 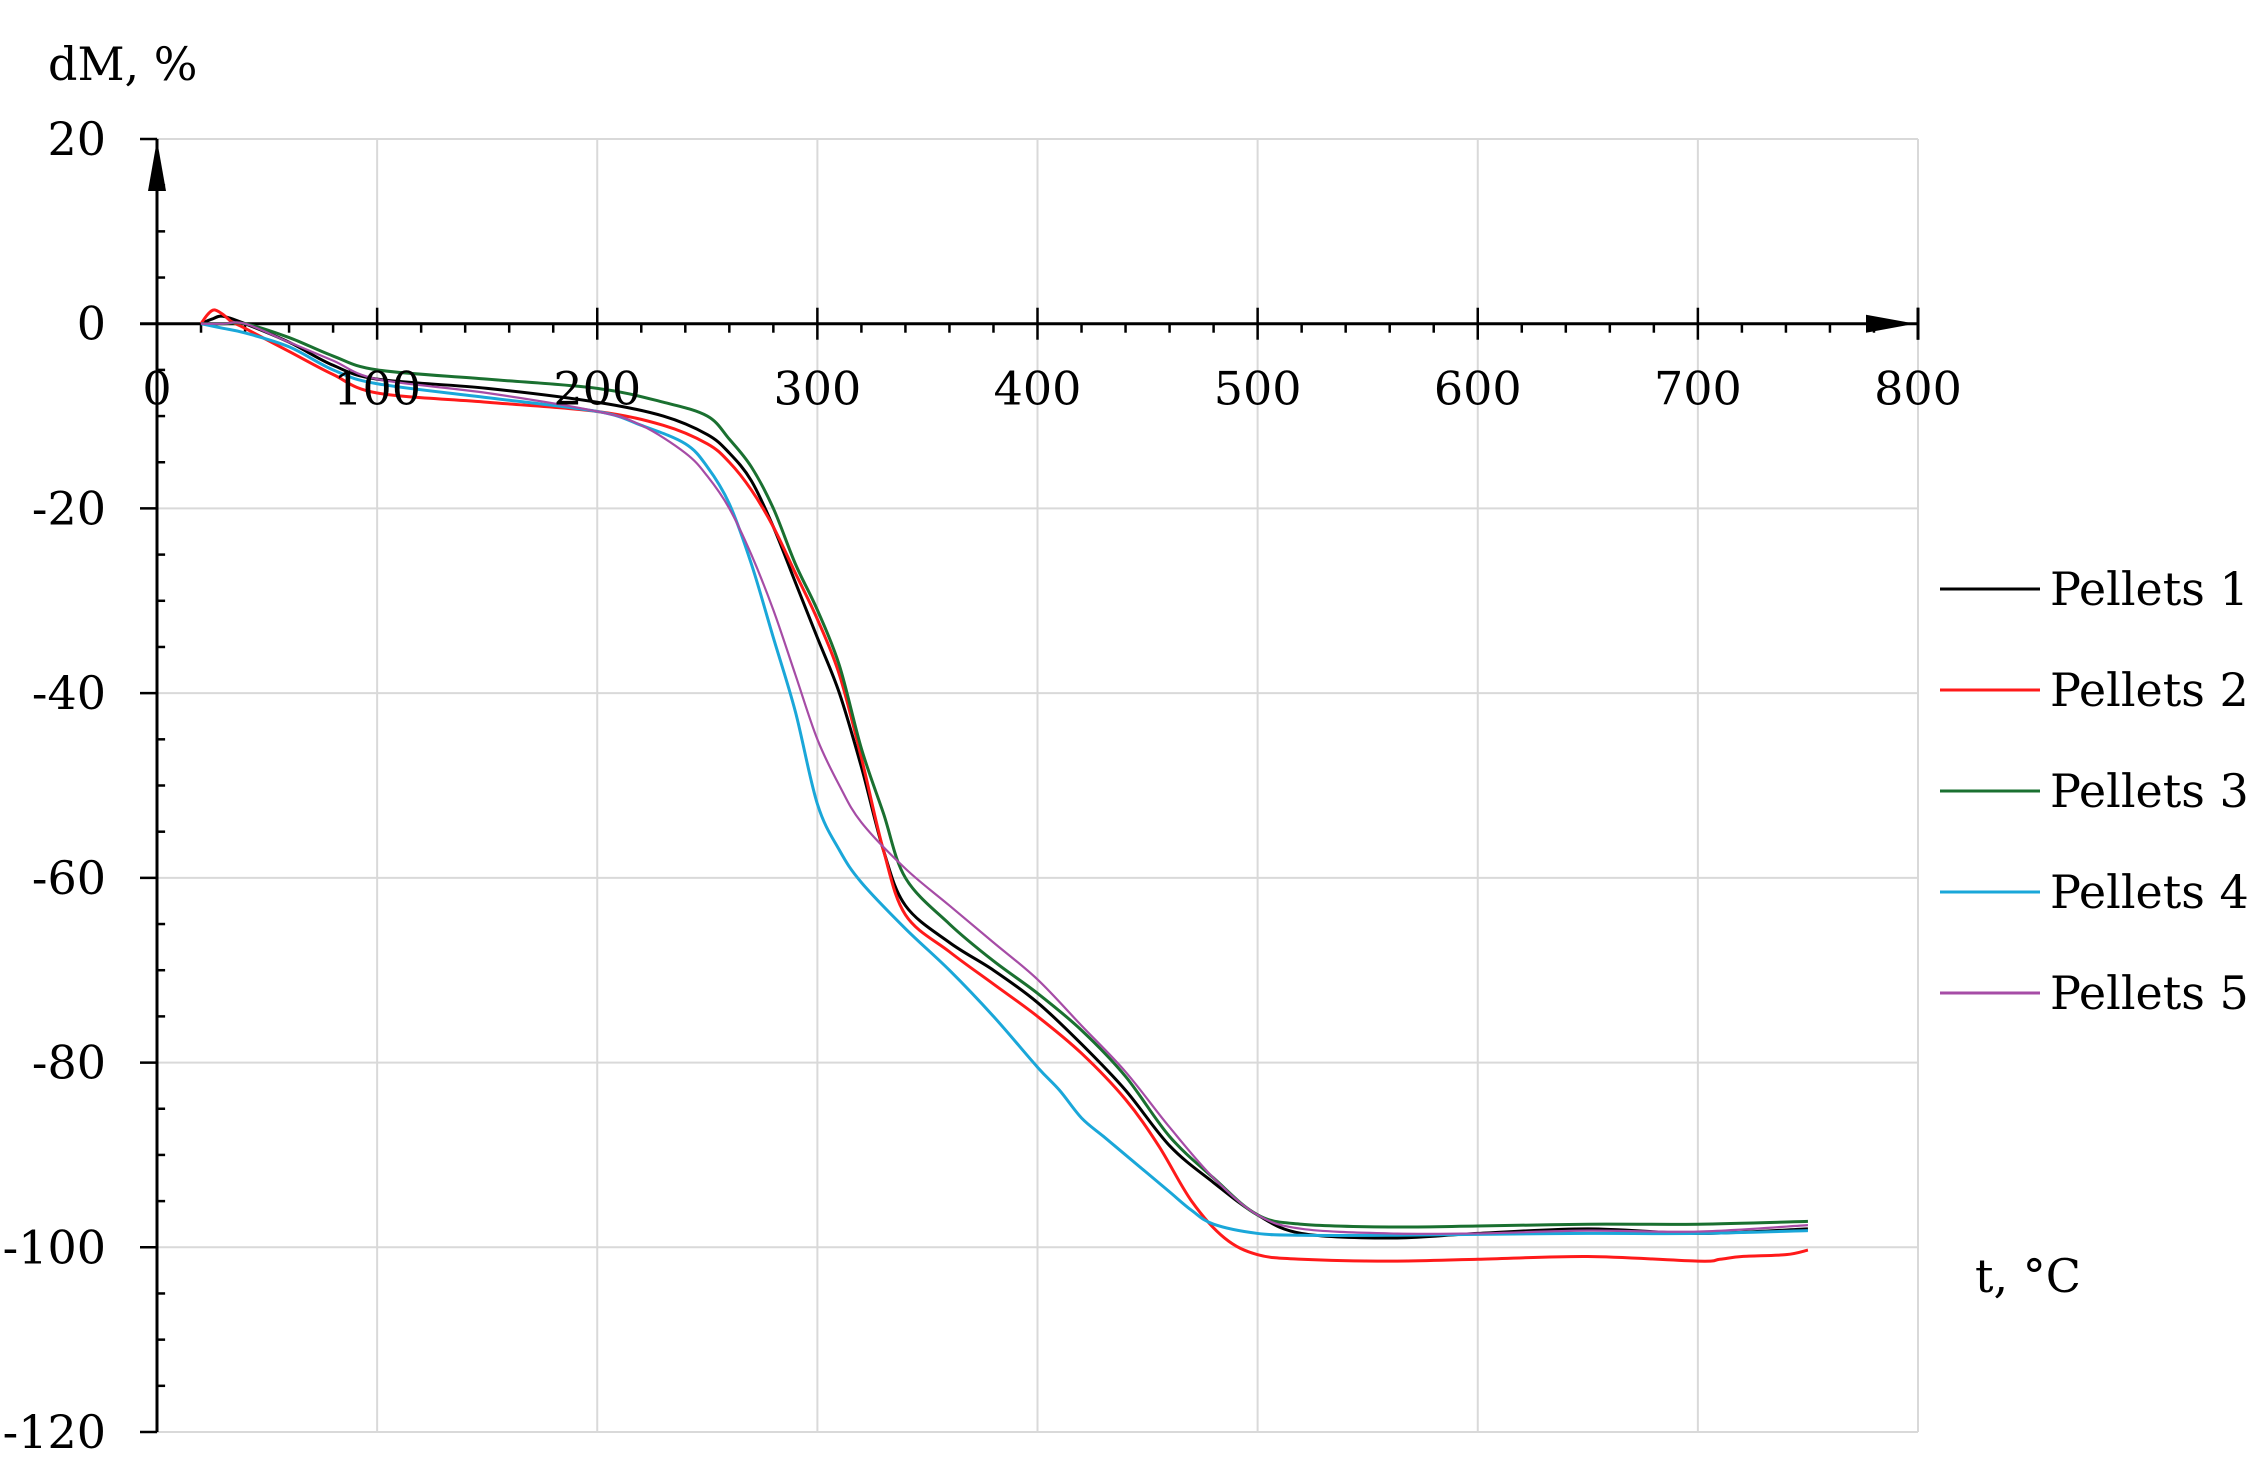 I want to click on legend-label-2: Pellets 2, so click(x=2149, y=690).